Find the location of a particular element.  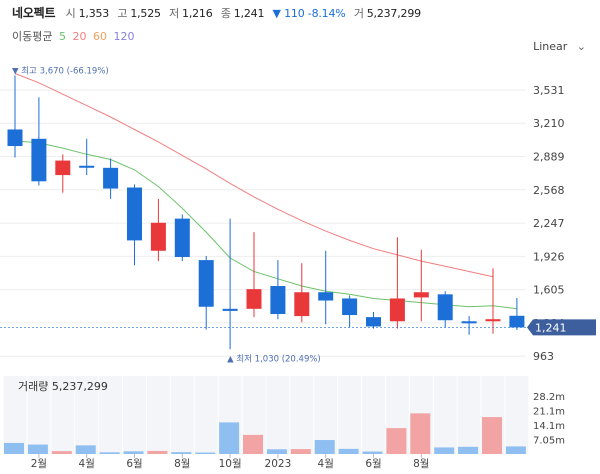

ma-label: 이동평균 is located at coordinates (32, 36).